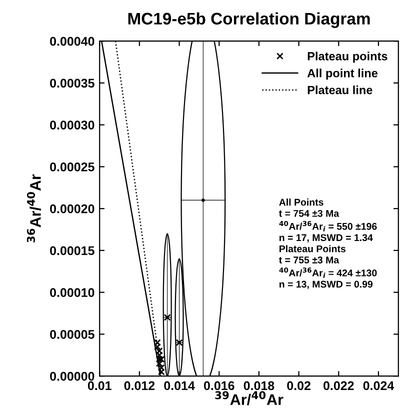 The width and height of the screenshot is (415, 411). What do you see at coordinates (34, 208) in the screenshot?
I see `y-axis-title: $^{36}$Ar/$^{40}$Ar` at bounding box center [34, 208].